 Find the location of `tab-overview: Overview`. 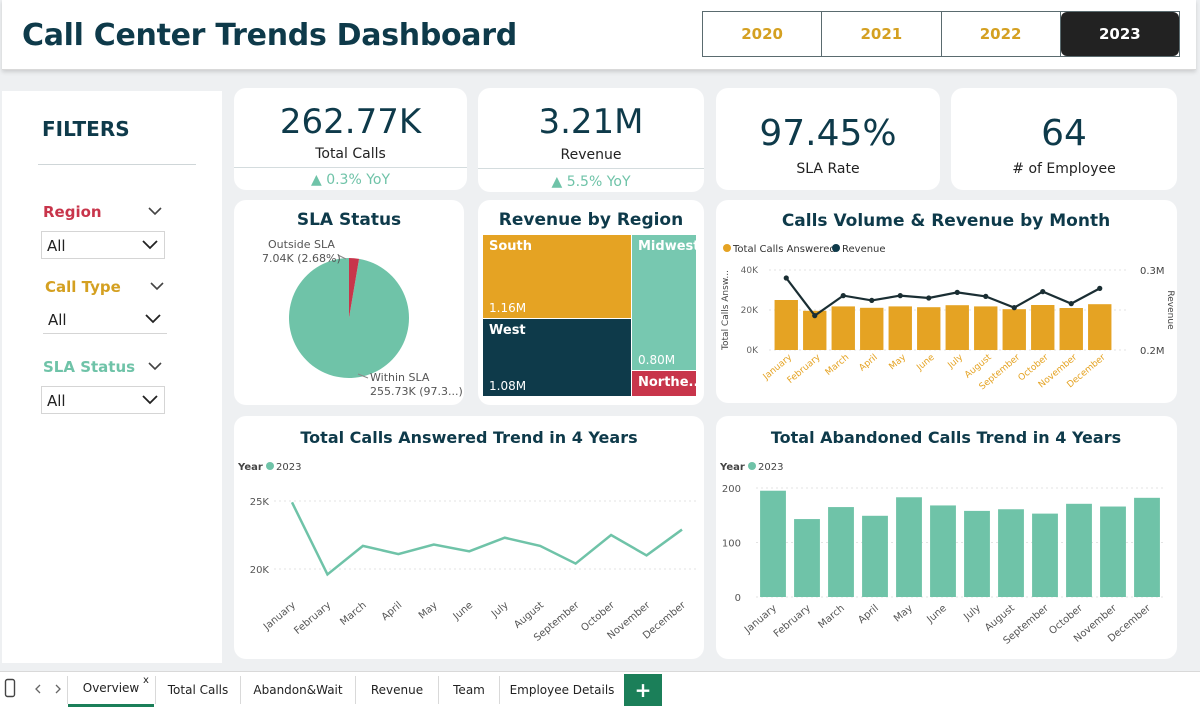

tab-overview: Overview is located at coordinates (111, 689).